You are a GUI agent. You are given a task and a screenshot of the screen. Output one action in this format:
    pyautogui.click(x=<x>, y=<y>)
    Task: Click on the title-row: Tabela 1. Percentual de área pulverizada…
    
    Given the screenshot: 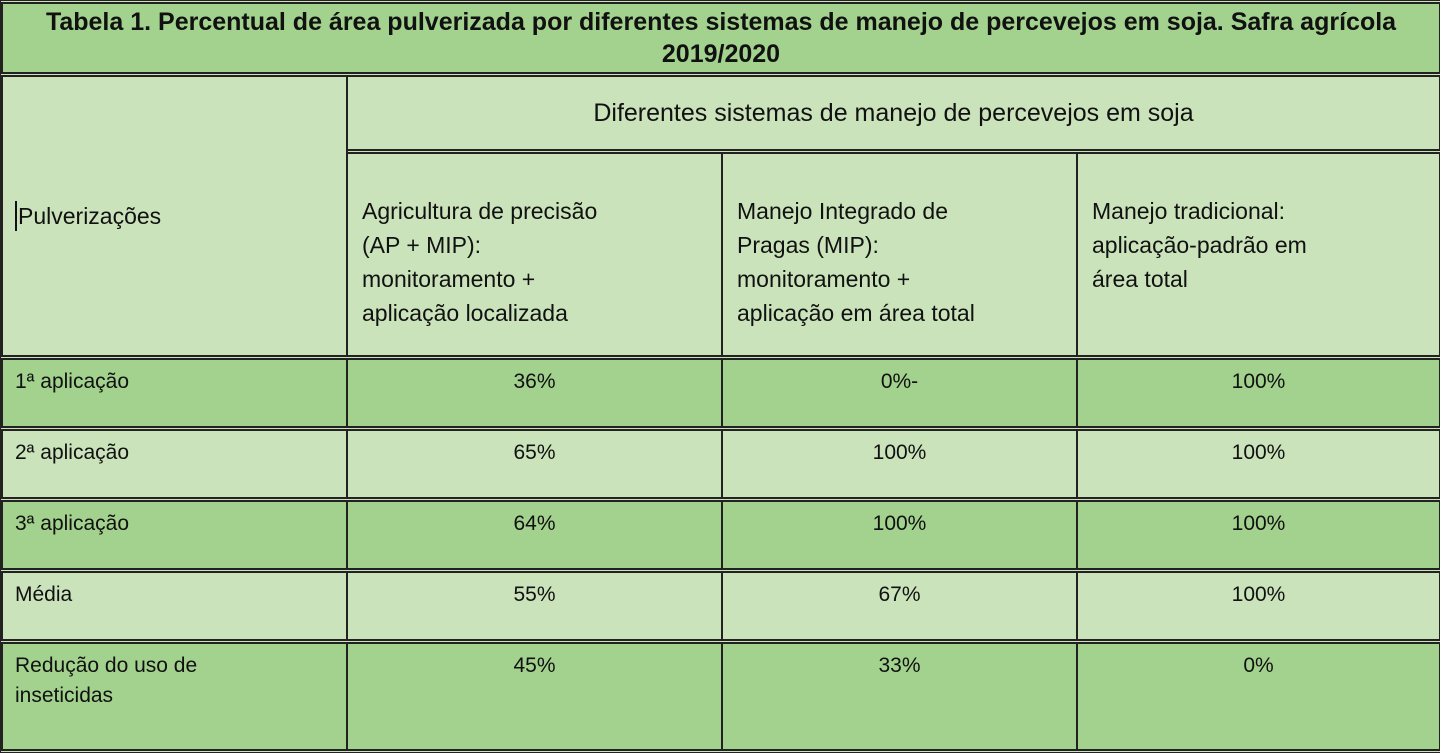 What is the action you would take?
    pyautogui.click(x=720, y=38)
    